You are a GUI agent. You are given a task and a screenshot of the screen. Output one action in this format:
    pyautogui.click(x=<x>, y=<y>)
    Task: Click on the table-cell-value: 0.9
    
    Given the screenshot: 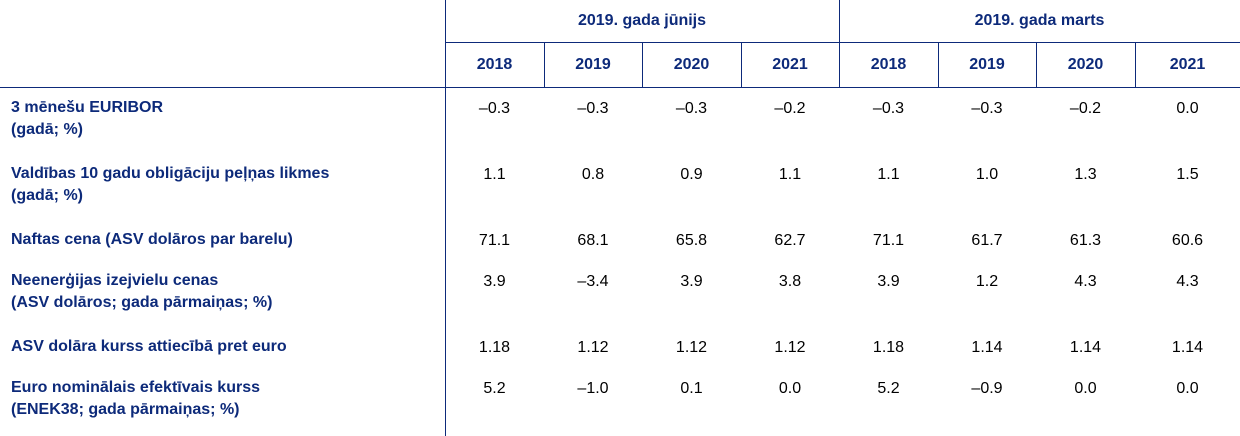 What is the action you would take?
    pyautogui.click(x=691, y=174)
    